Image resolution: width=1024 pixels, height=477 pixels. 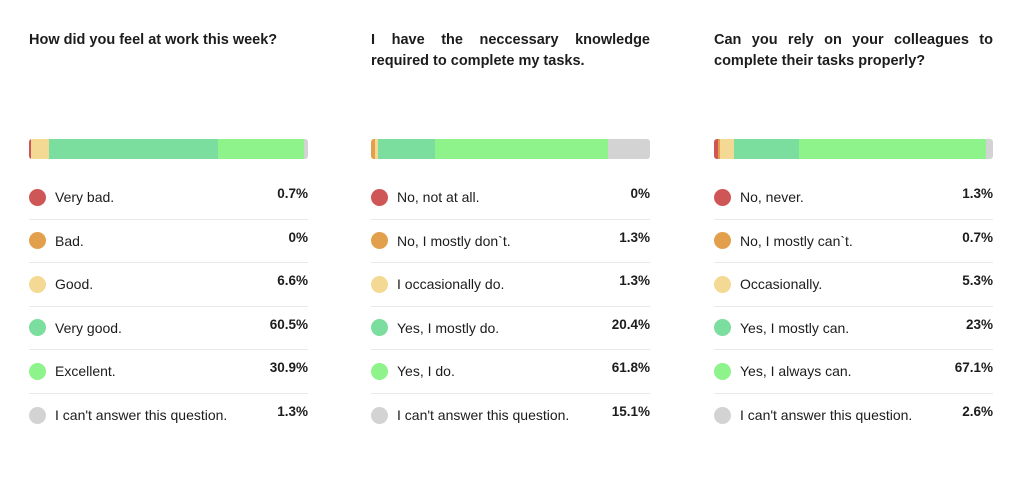 What do you see at coordinates (510, 285) in the screenshot?
I see `answer-row: I occasionally do. 1.3%` at bounding box center [510, 285].